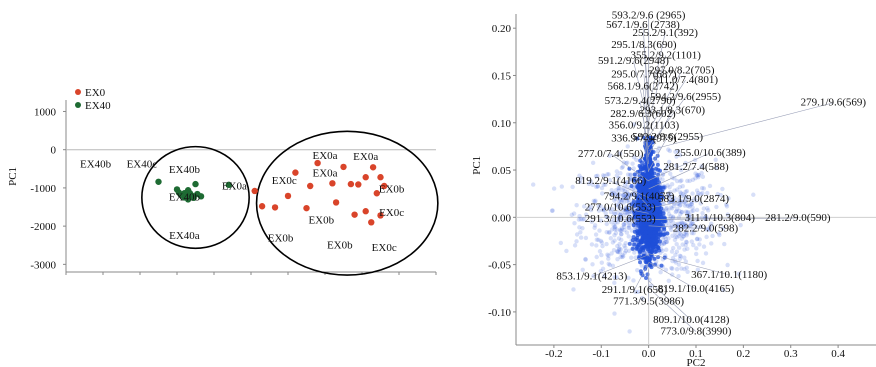 The image size is (876, 367). What do you see at coordinates (620, 219) in the screenshot?
I see `annotation-label: 291.3/10.6(553)` at bounding box center [620, 219].